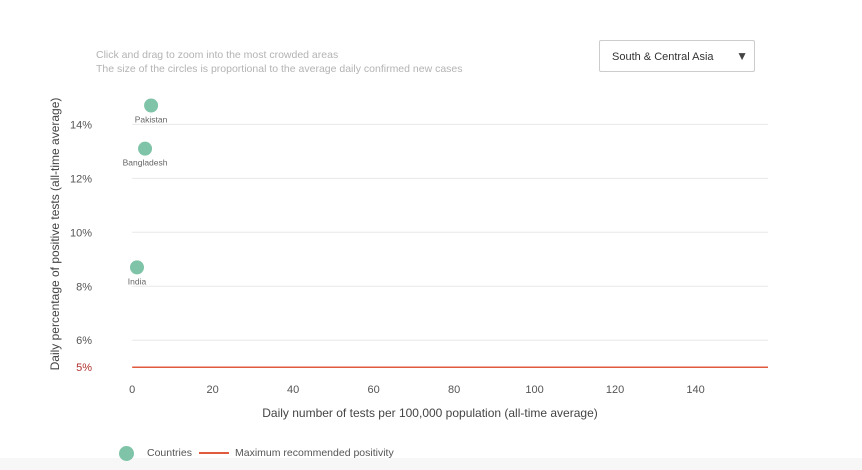 The height and width of the screenshot is (470, 862). I want to click on data-point-label: India, so click(137, 281).